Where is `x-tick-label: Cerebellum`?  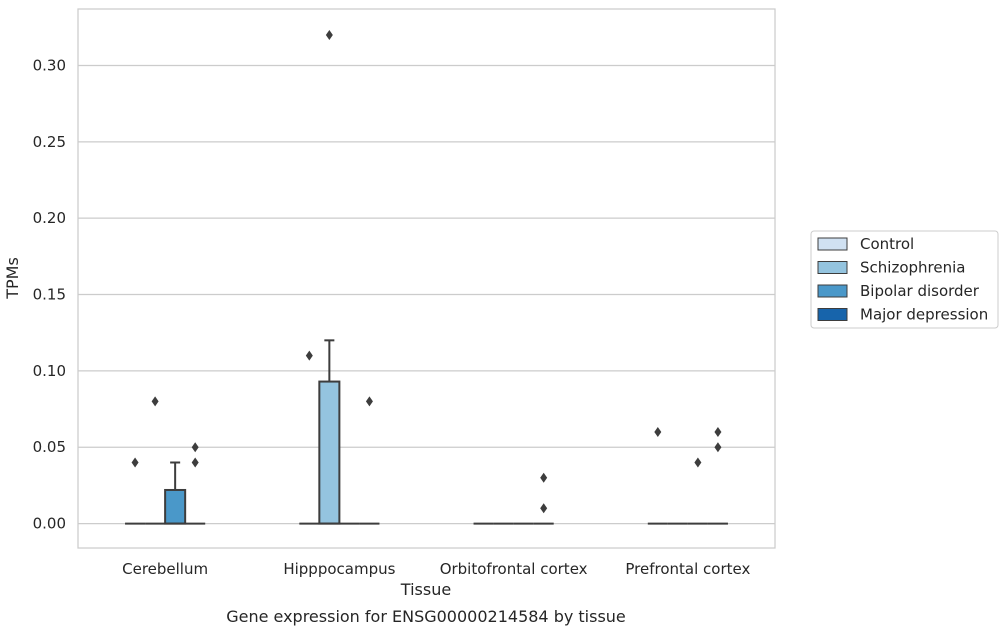 x-tick-label: Cerebellum is located at coordinates (165, 569).